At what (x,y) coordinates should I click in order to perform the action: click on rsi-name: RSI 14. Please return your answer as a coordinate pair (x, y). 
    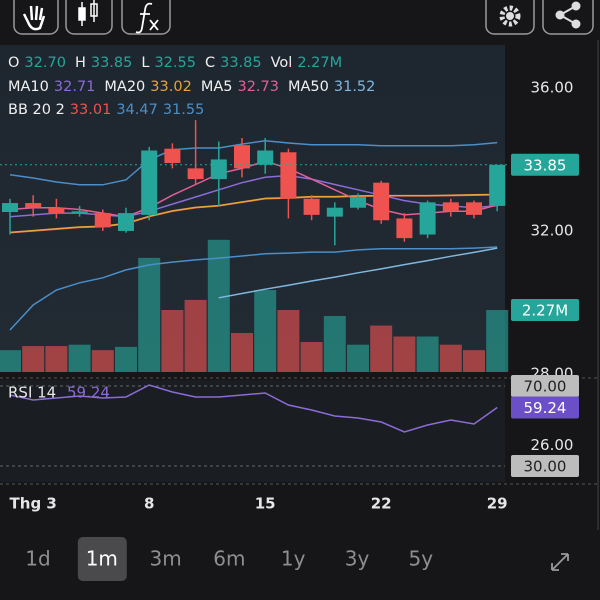
    Looking at the image, I should click on (32, 393).